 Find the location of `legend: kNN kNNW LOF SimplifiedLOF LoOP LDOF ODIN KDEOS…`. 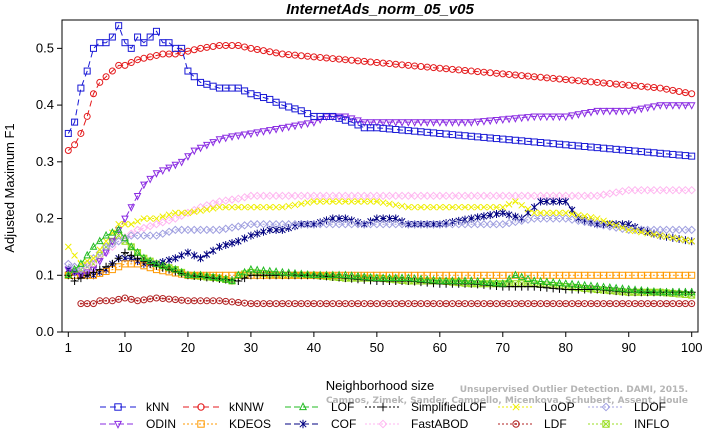

legend: kNN kNNW LOF SimplifiedLOF LoOP LDOF ODIN KDEOS… is located at coordinates (384, 415).